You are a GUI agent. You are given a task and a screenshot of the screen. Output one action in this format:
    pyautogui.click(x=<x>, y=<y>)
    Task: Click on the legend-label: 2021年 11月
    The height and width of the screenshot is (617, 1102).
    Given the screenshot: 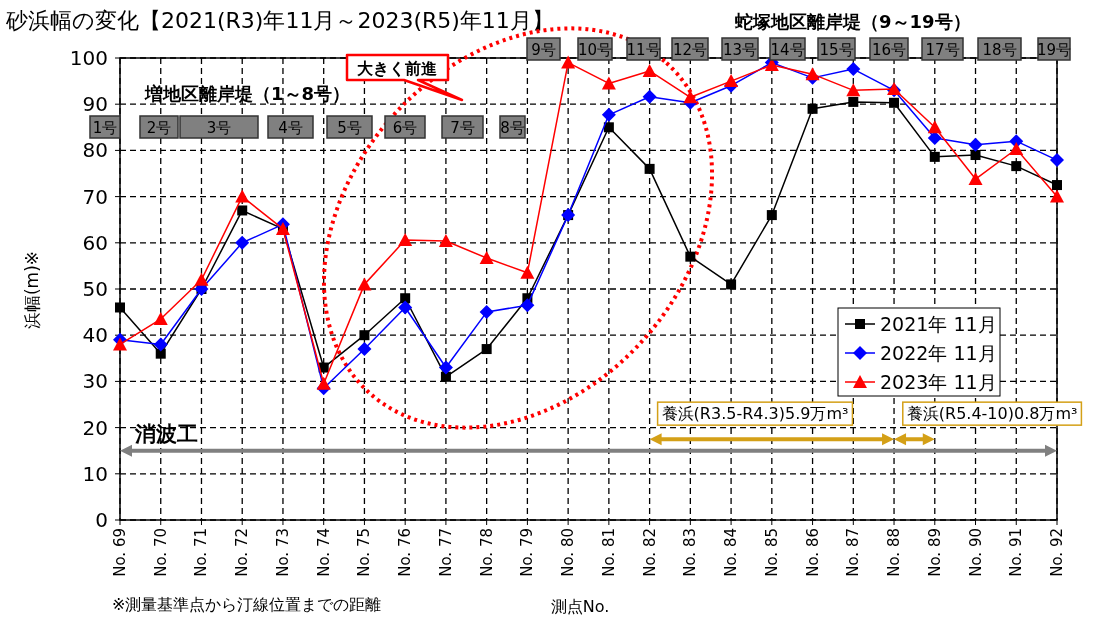 What is the action you would take?
    pyautogui.click(x=938, y=324)
    